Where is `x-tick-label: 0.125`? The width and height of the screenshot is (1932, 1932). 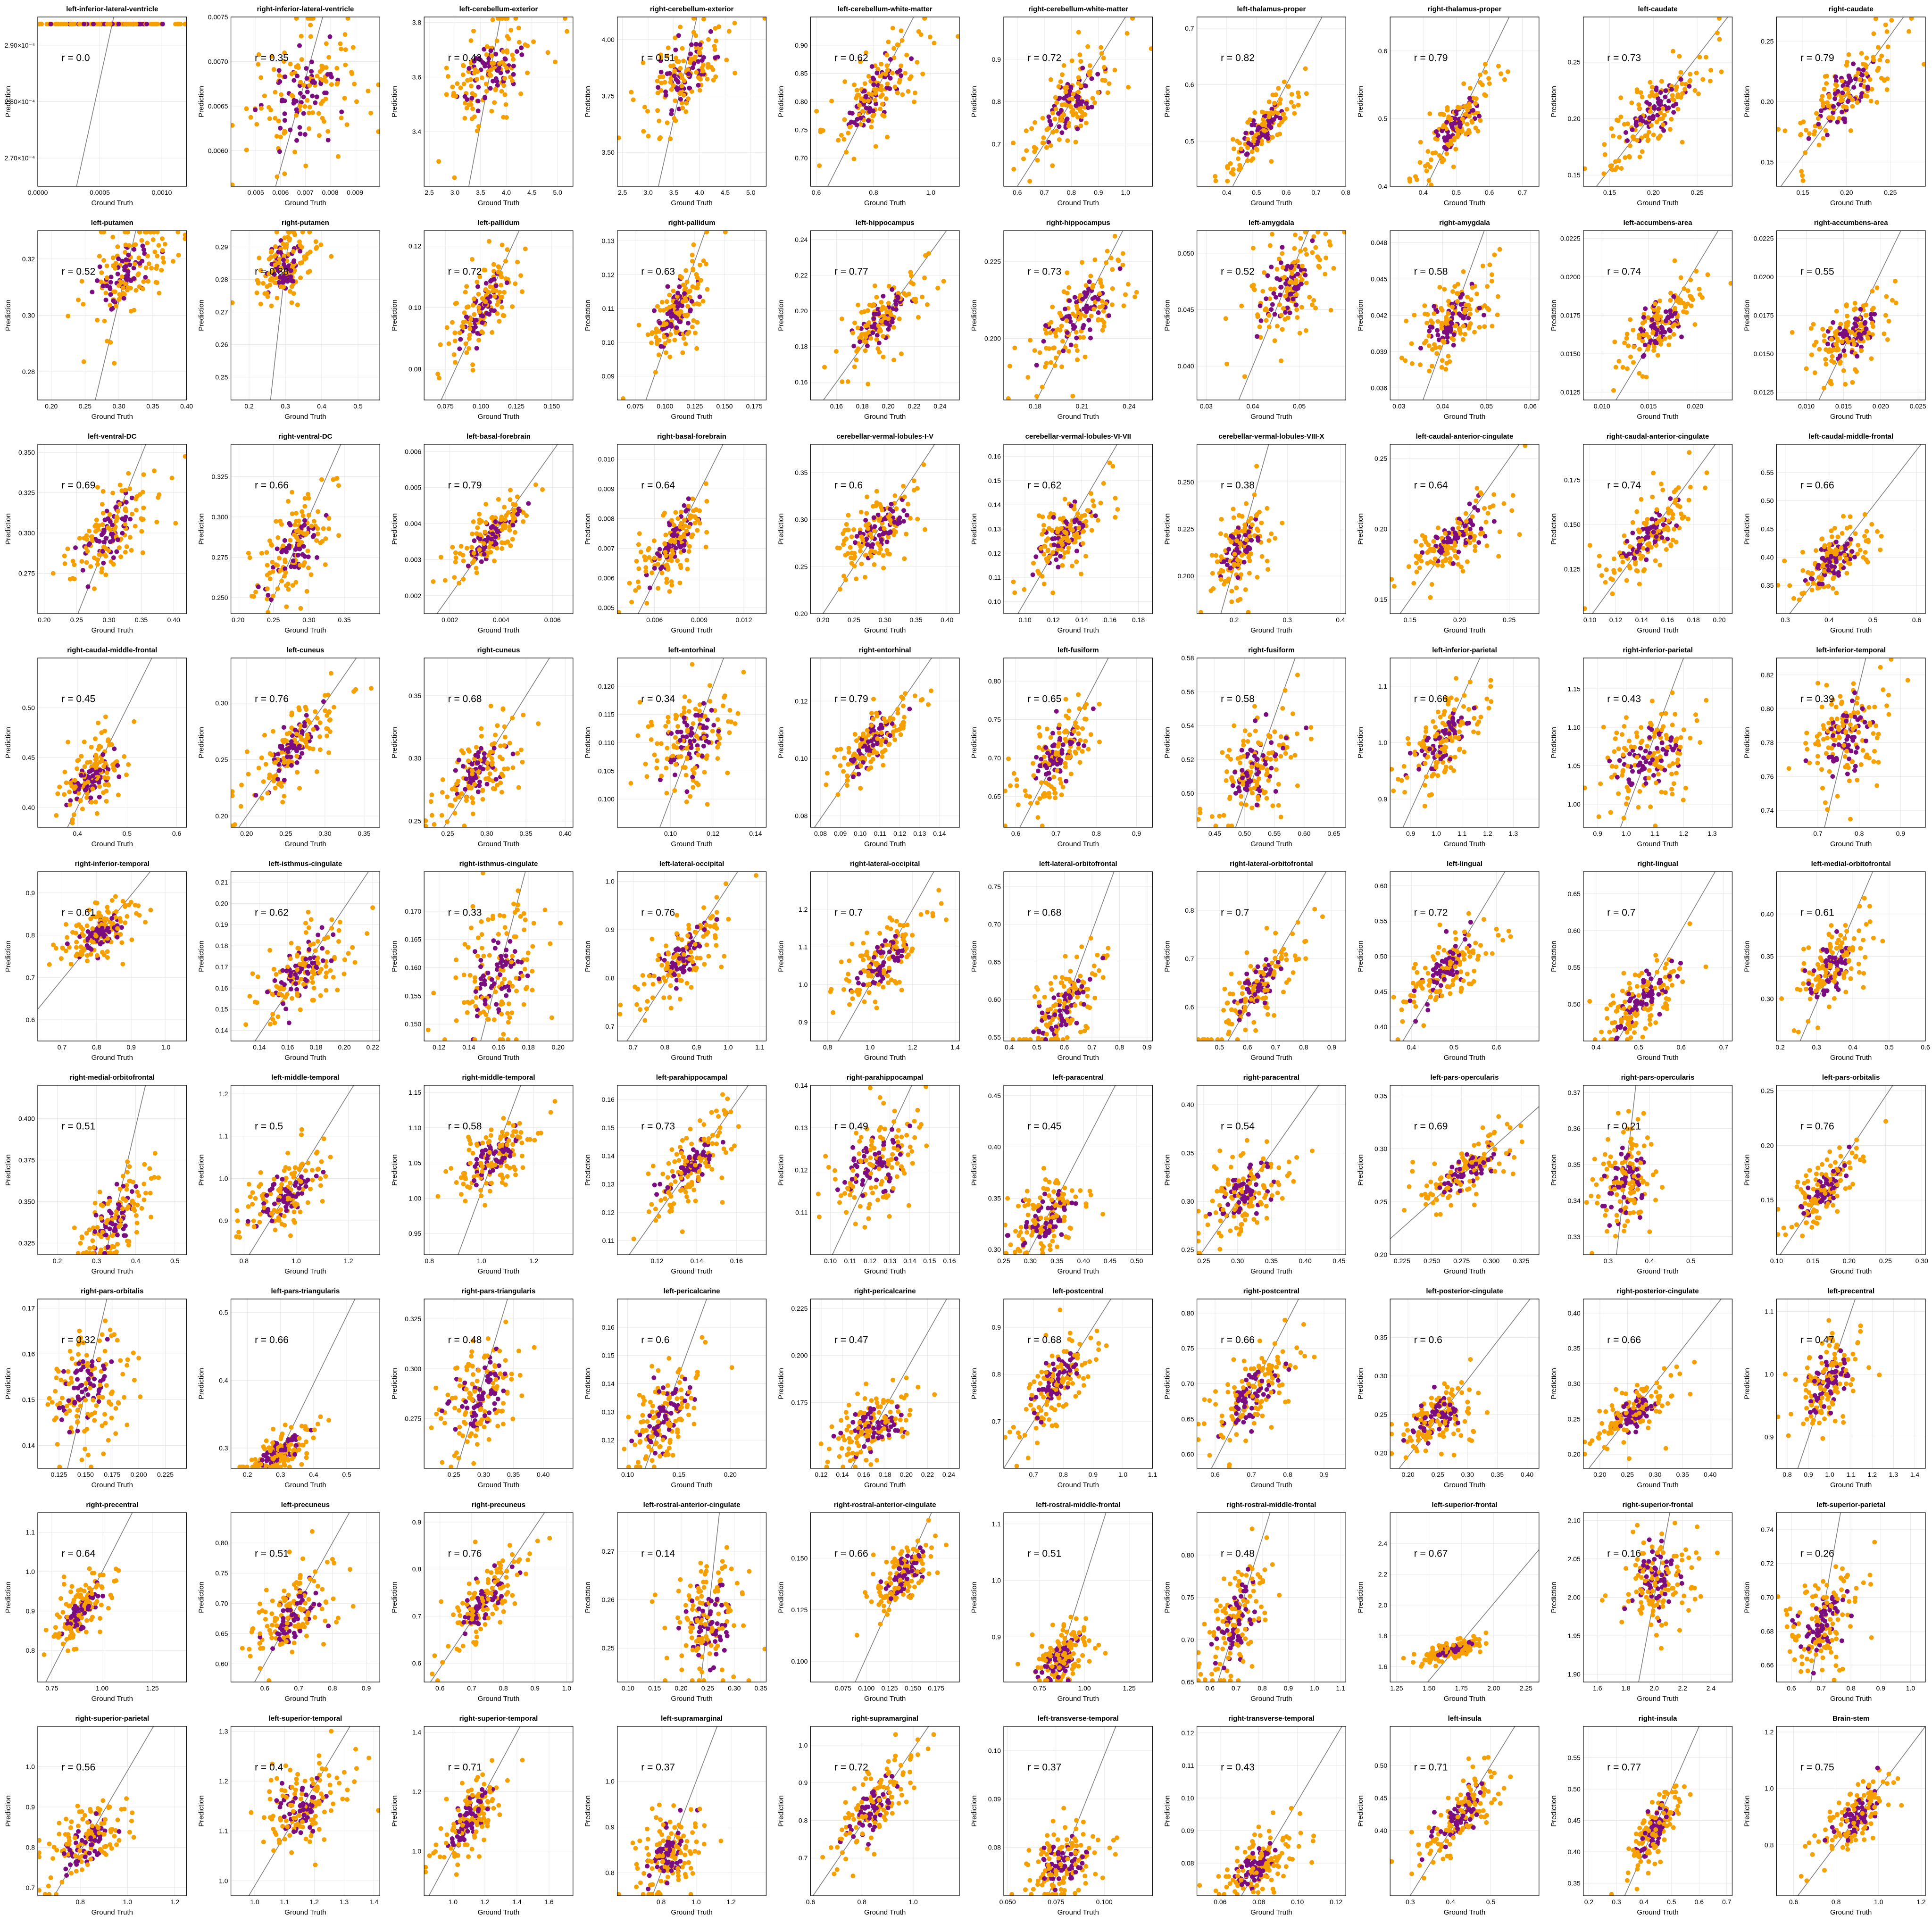
x-tick-label: 0.125 is located at coordinates (694, 406).